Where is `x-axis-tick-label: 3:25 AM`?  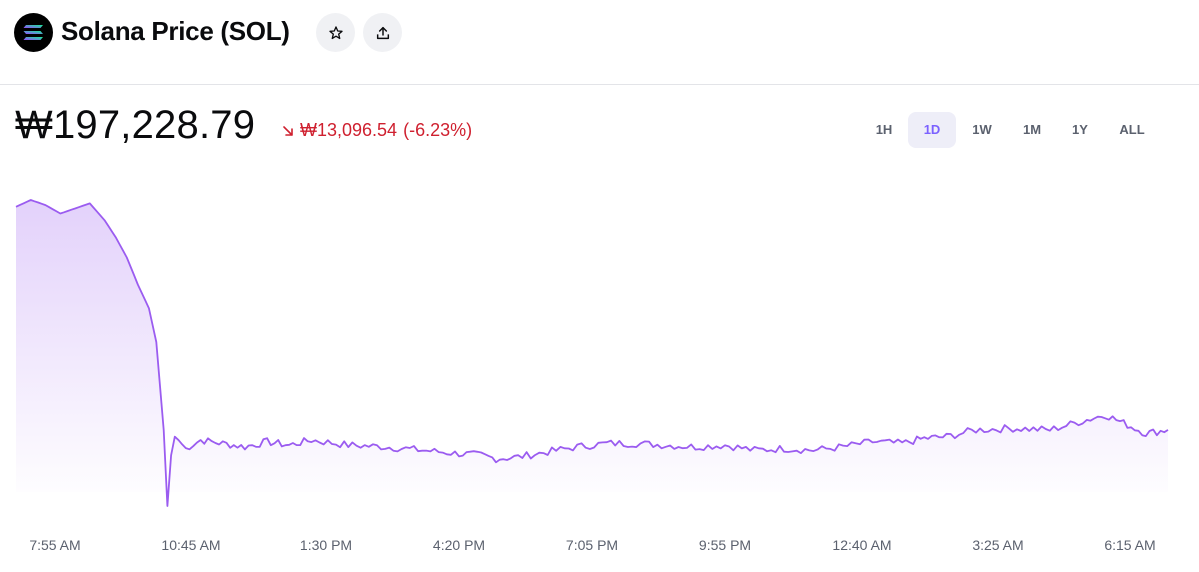
x-axis-tick-label: 3:25 AM is located at coordinates (998, 545).